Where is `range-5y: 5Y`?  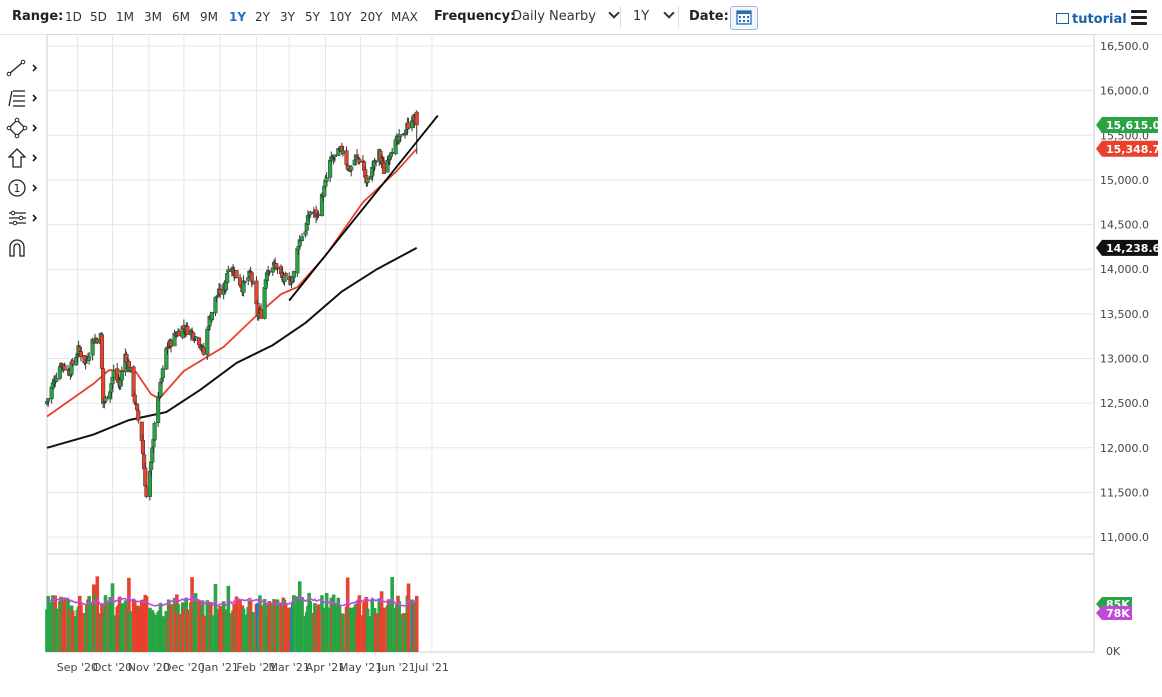 range-5y: 5Y is located at coordinates (312, 17).